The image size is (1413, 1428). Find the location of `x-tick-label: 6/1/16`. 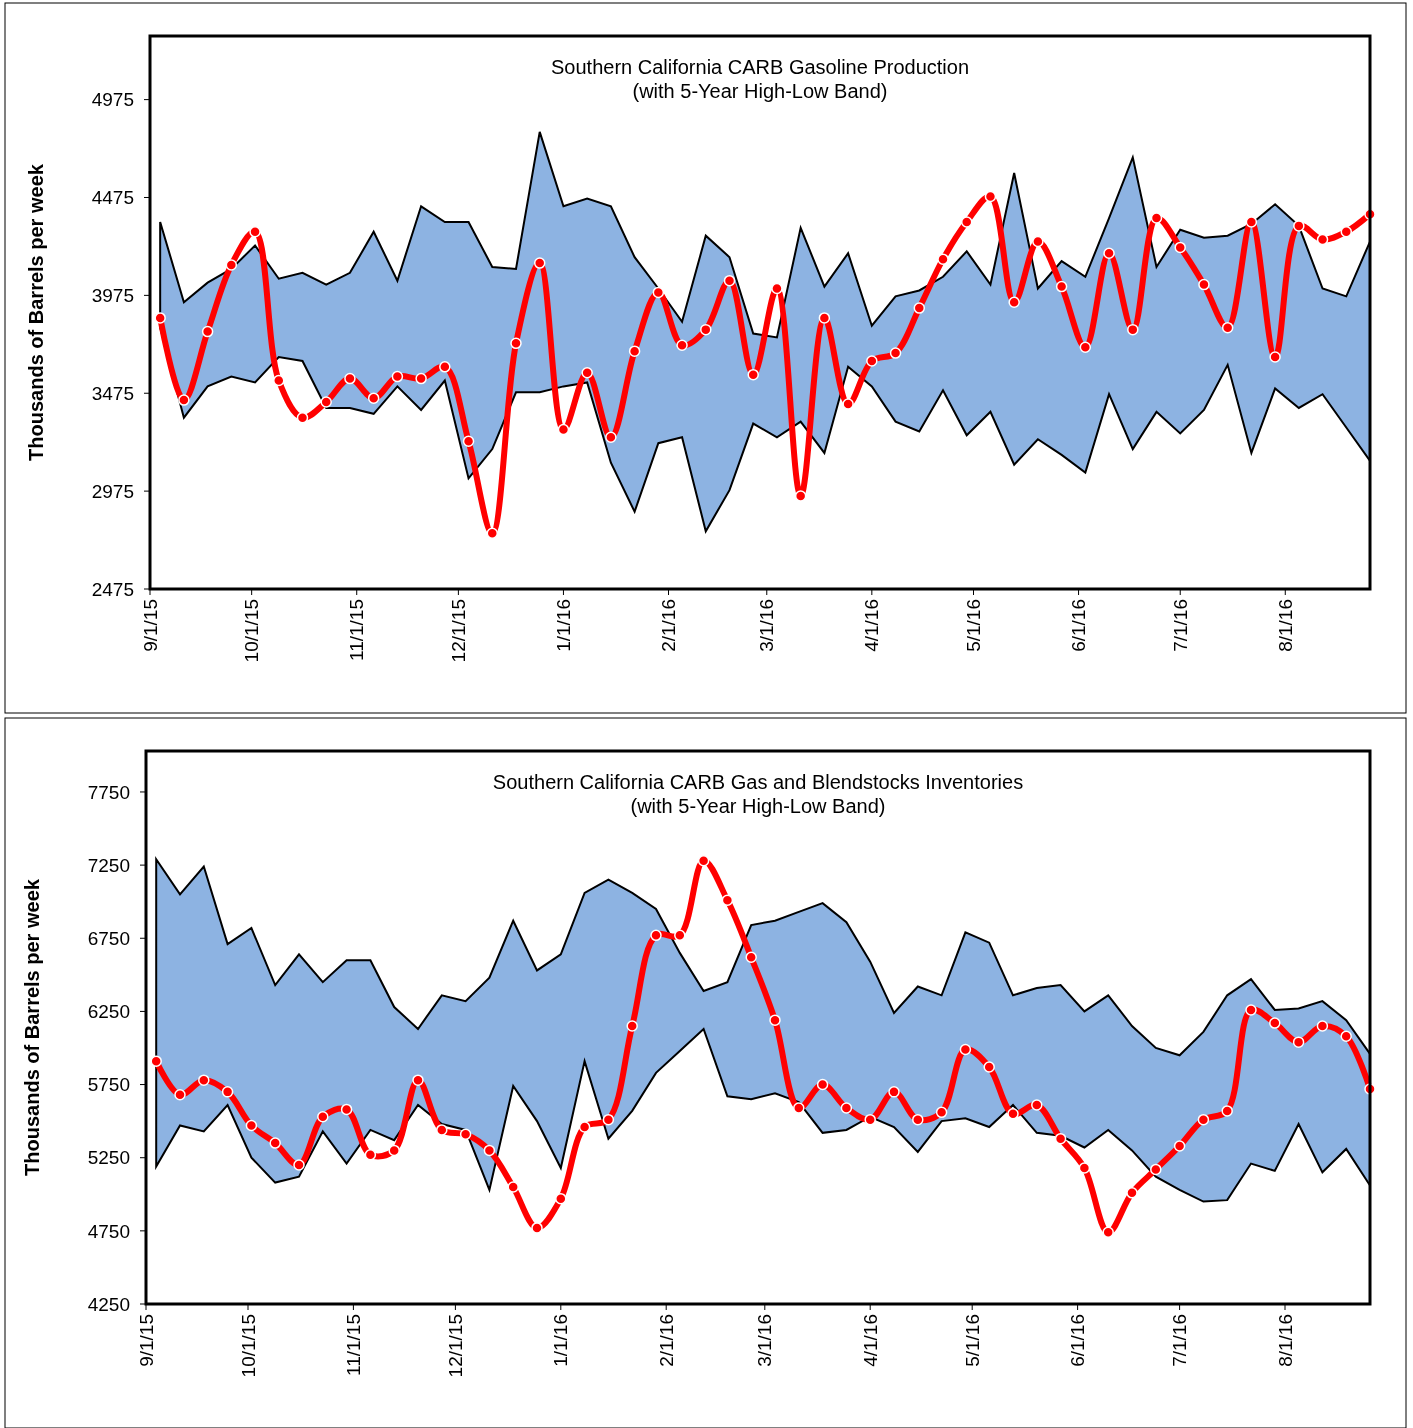

x-tick-label: 6/1/16 is located at coordinates (1079, 625).